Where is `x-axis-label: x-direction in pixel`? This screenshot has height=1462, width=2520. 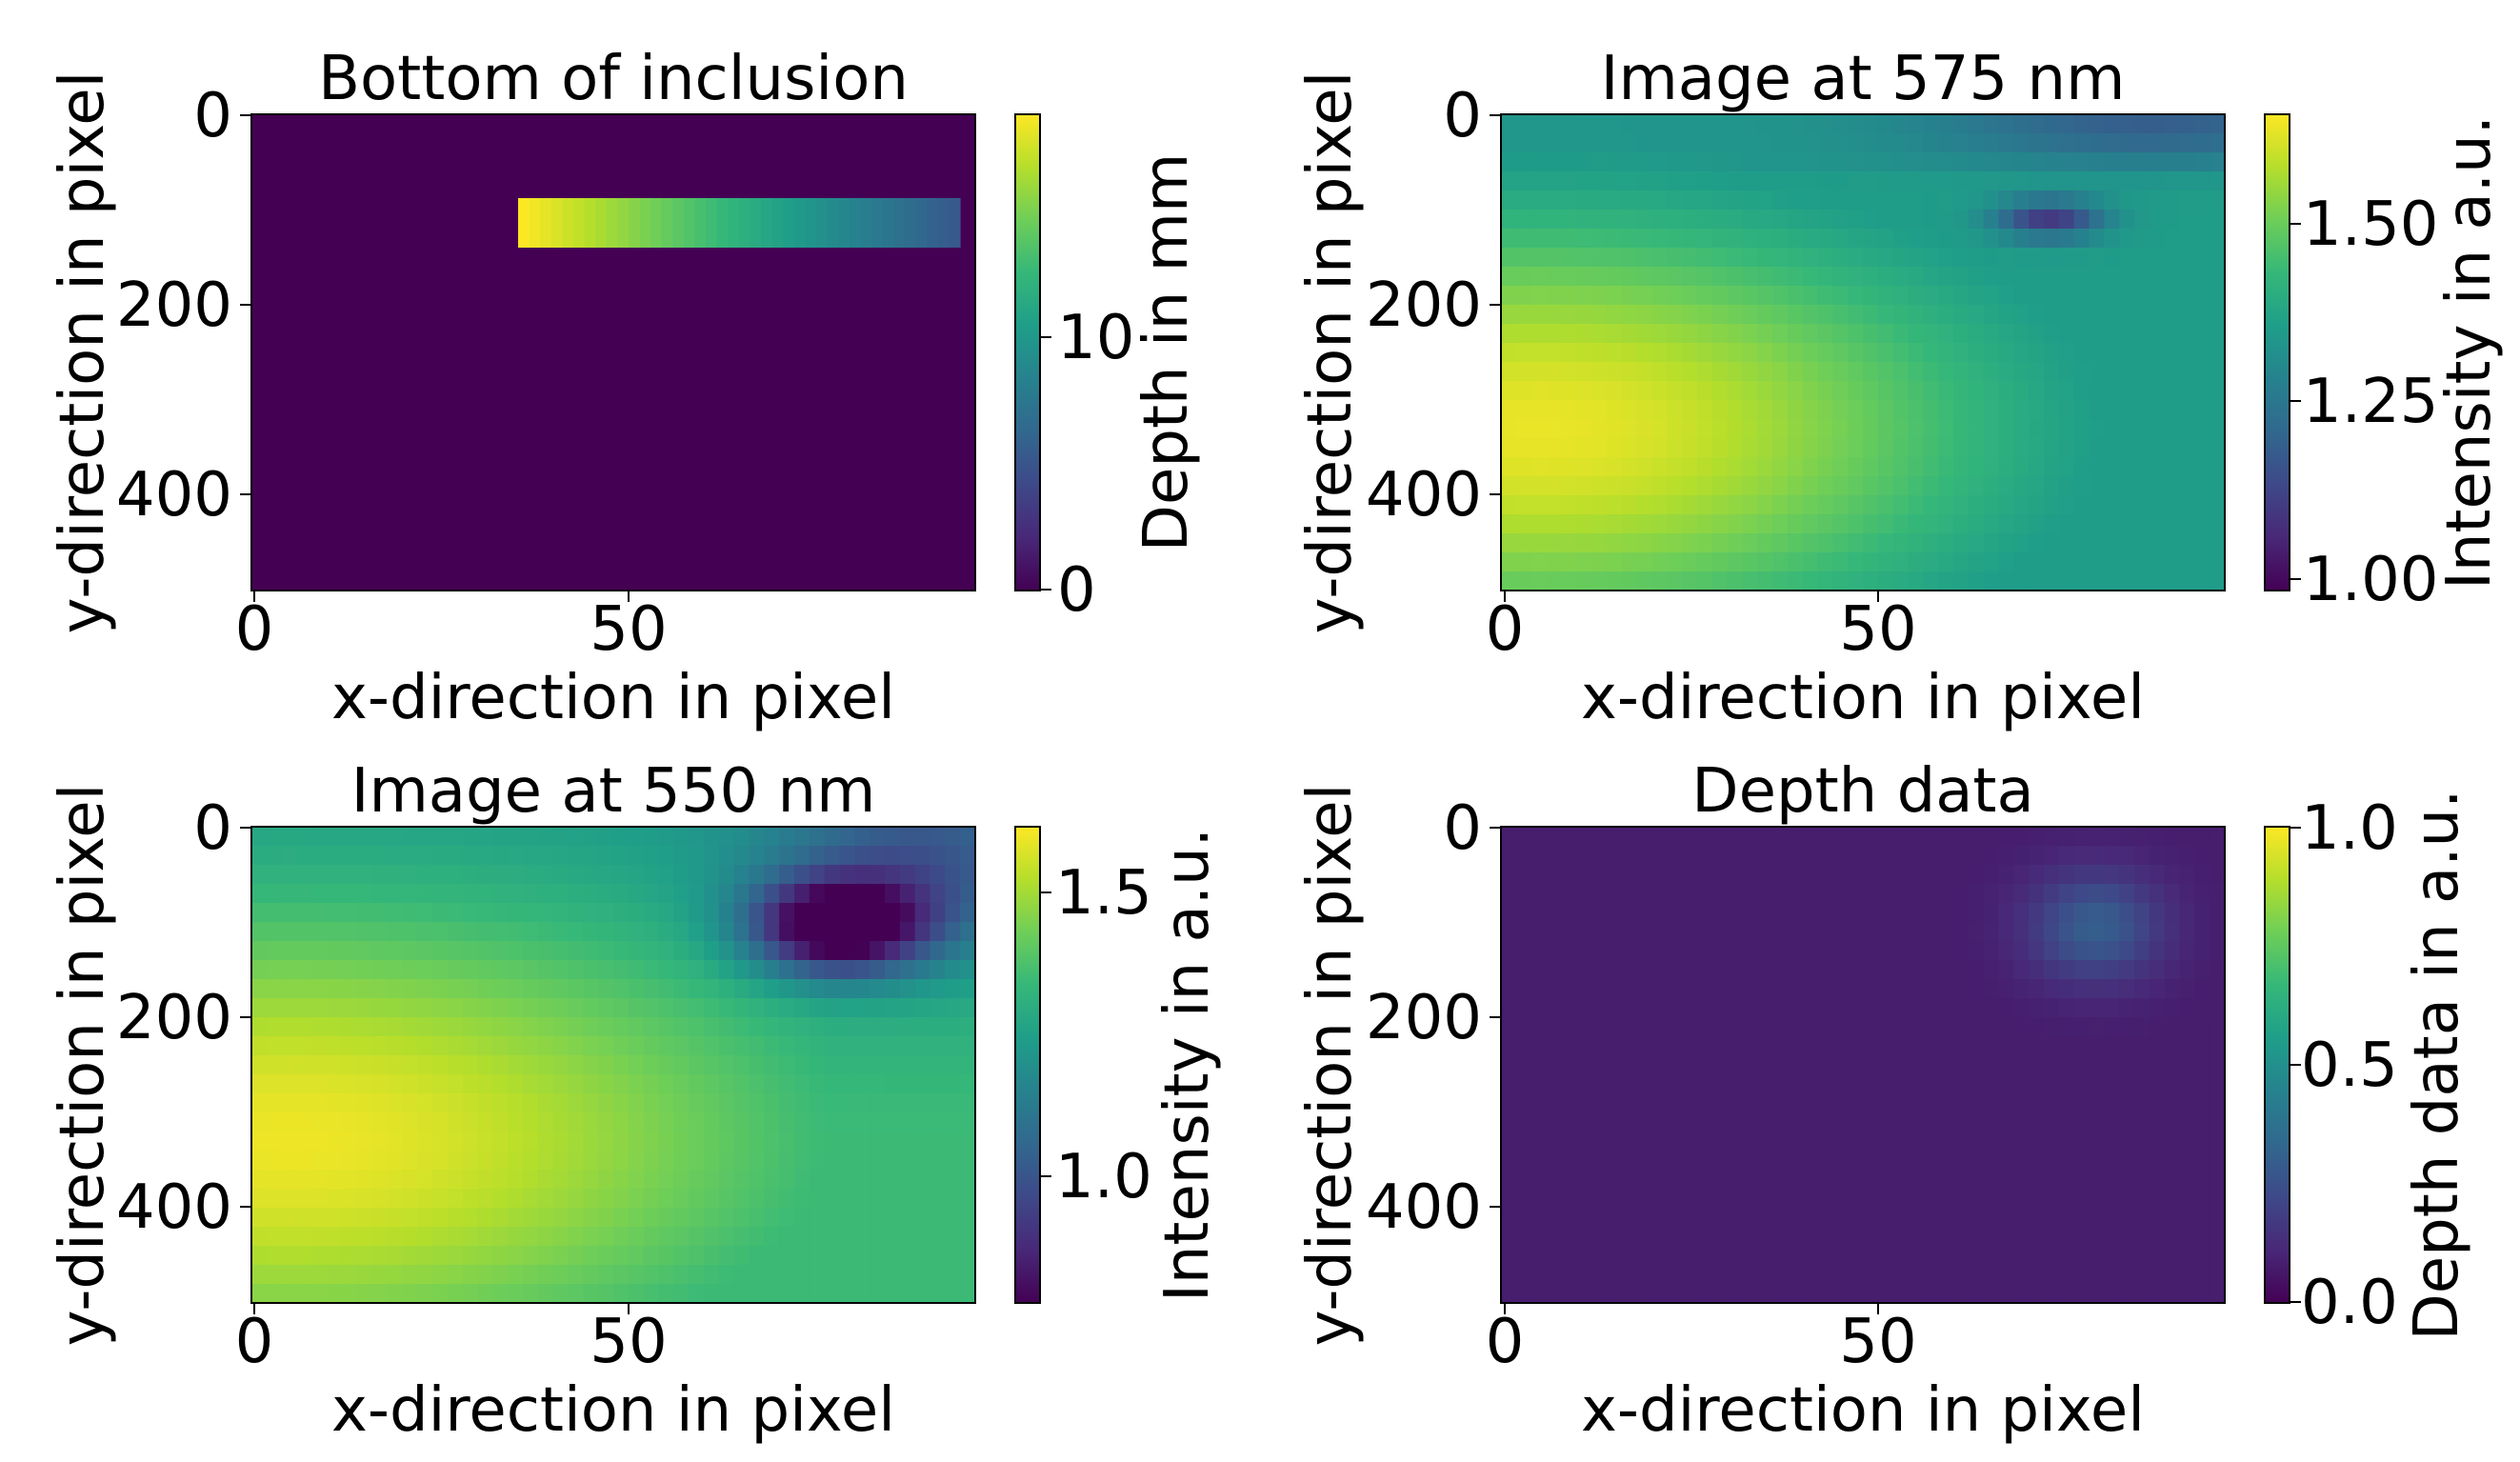
x-axis-label: x-direction in pixel is located at coordinates (1863, 1410).